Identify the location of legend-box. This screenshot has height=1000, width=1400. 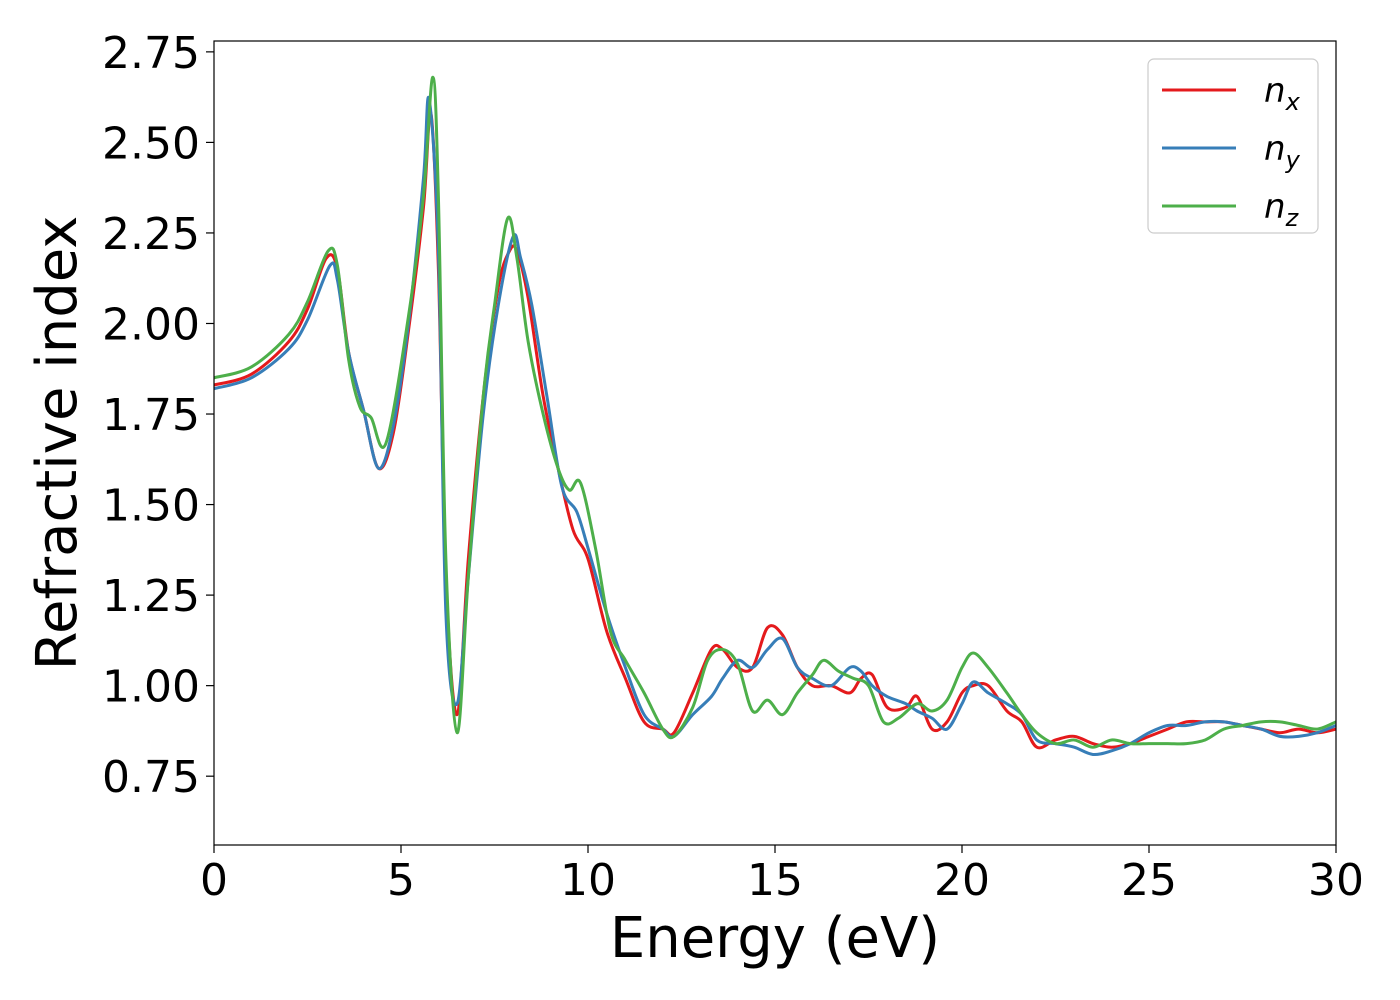
(1233, 146).